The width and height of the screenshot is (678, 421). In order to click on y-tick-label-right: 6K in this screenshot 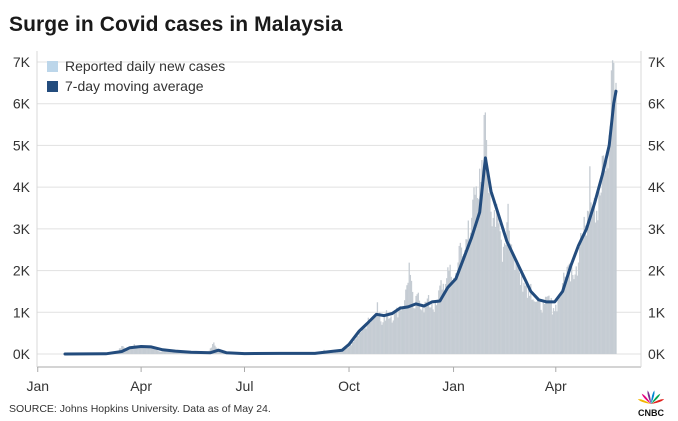, I will do `click(657, 104)`.